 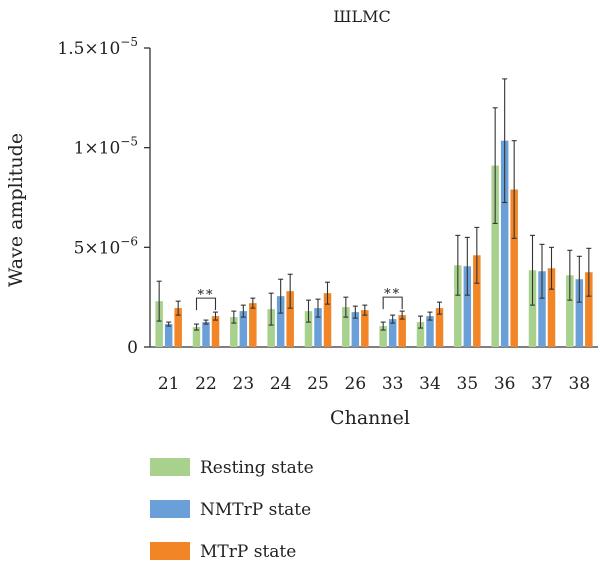 What do you see at coordinates (362, 16) in the screenshot?
I see `chart-title: ШLMC` at bounding box center [362, 16].